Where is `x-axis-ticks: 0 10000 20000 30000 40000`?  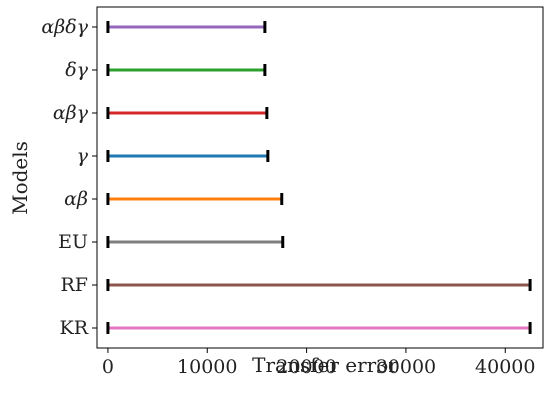 x-axis-ticks: 0 10000 20000 30000 40000 is located at coordinates (318, 363).